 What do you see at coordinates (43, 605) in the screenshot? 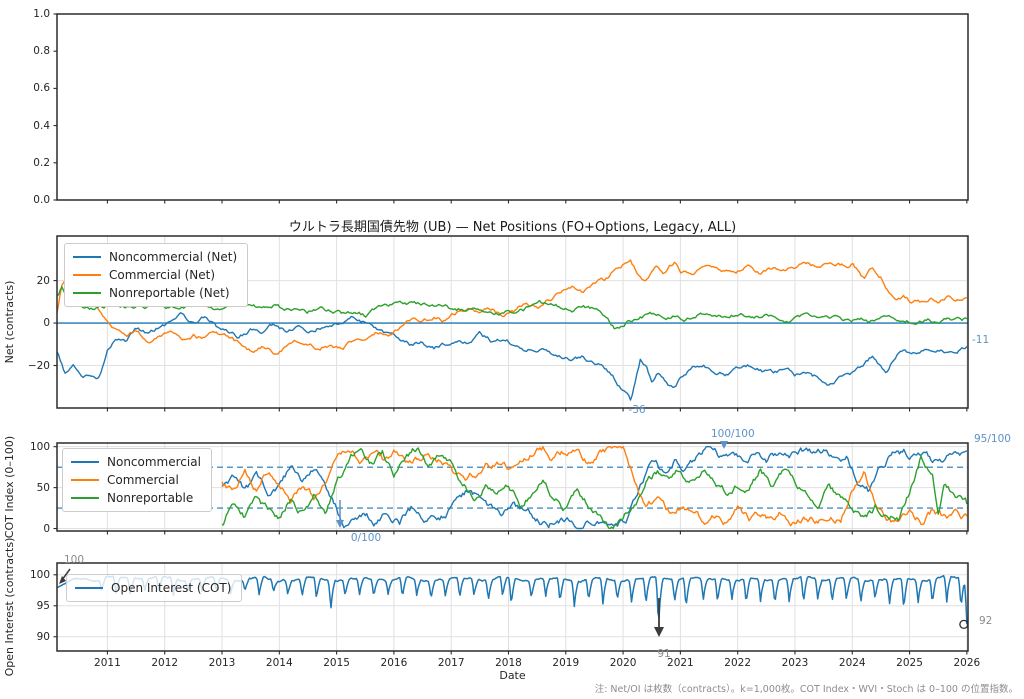
I see `y-tick-label: 95` at bounding box center [43, 605].